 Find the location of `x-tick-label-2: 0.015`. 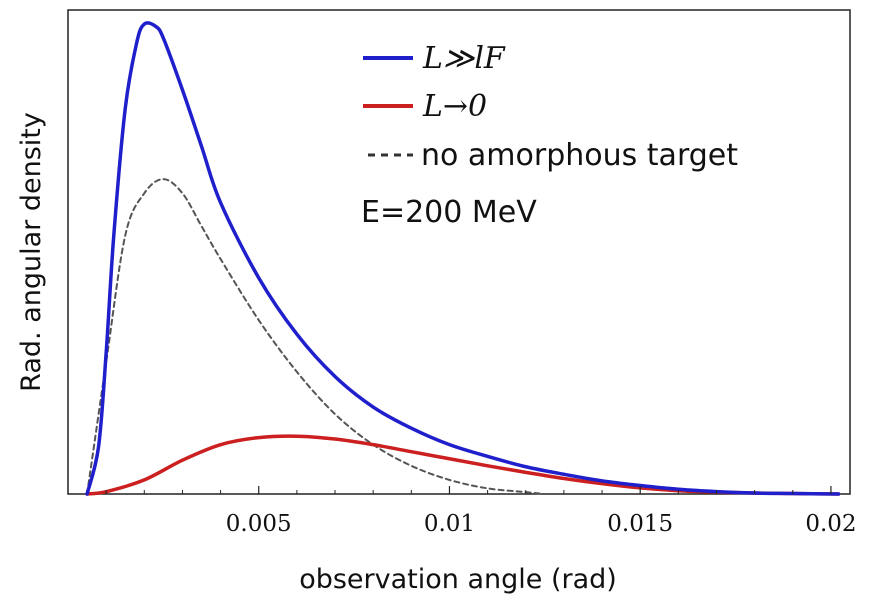

x-tick-label-2: 0.015 is located at coordinates (640, 524).